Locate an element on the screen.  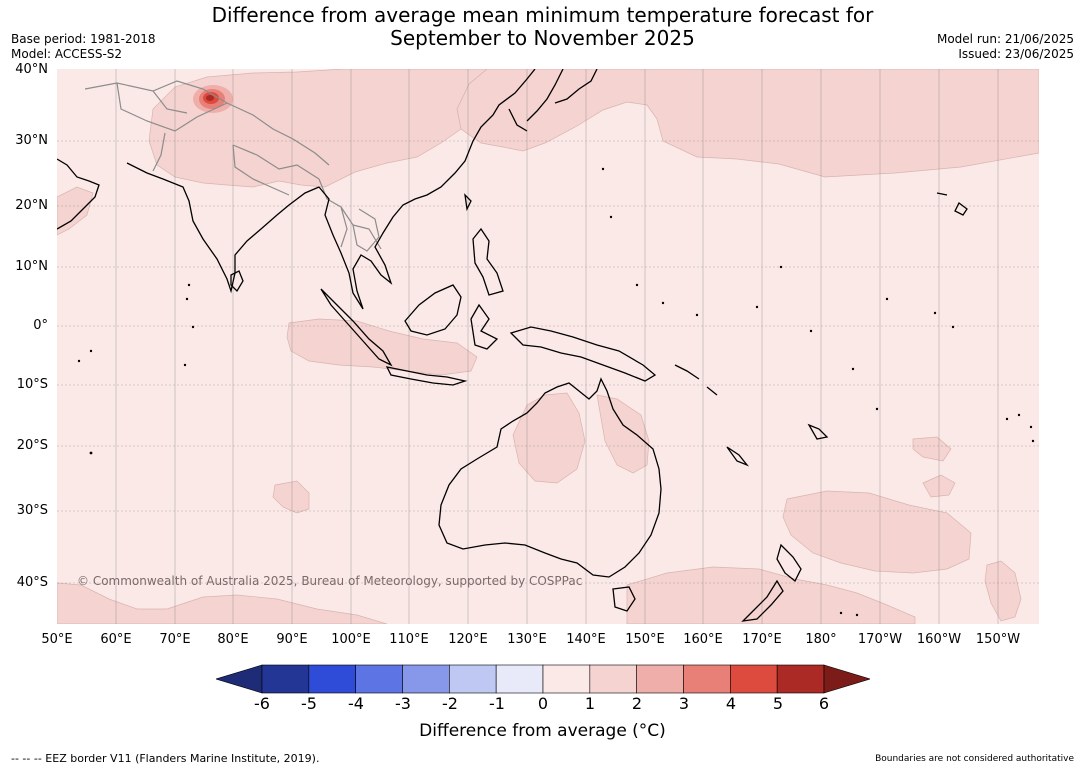
issued-text: Issued: 23/06/2025 is located at coordinates (1016, 54).